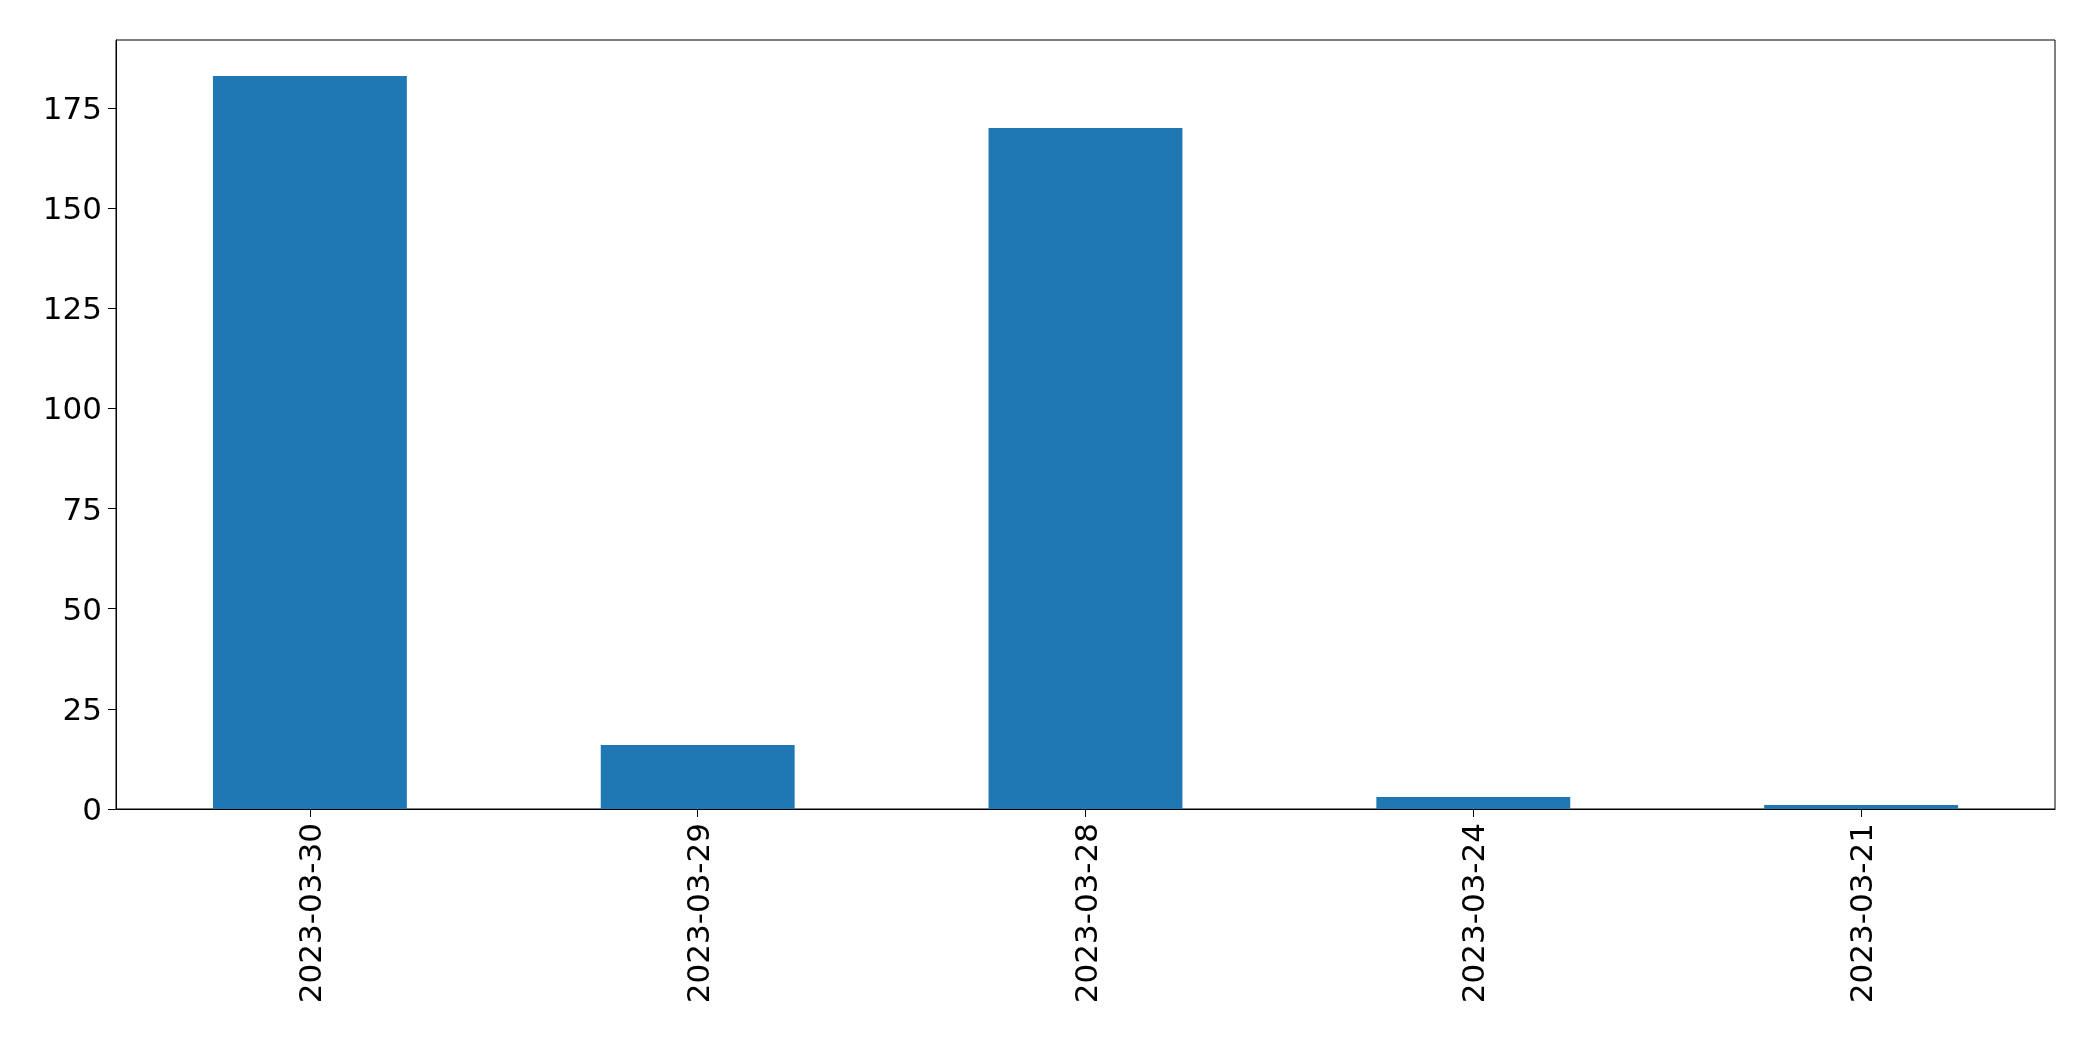  Describe the element at coordinates (309, 913) in the screenshot. I see `x-tick-label: 2023-03-30` at that location.